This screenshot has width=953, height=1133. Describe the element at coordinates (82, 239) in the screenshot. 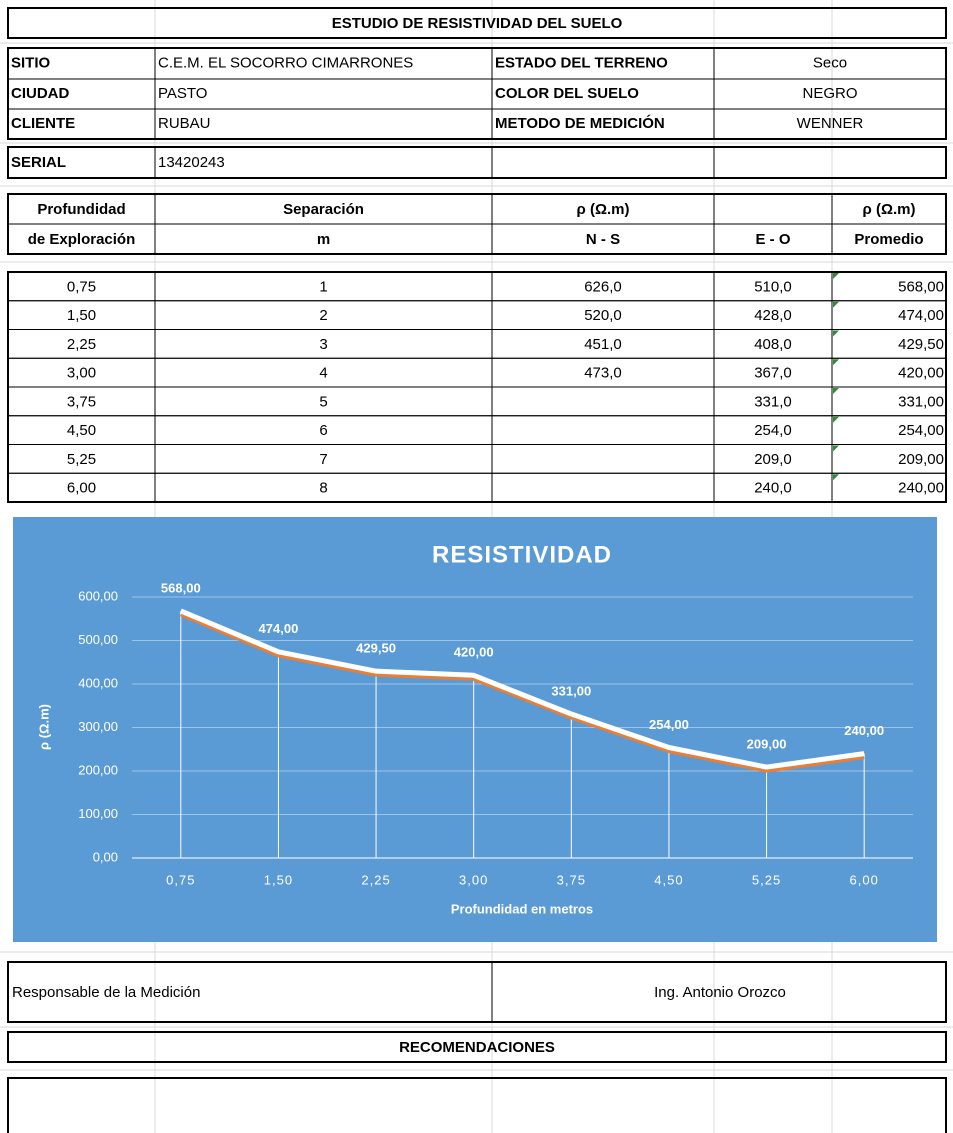

I see `column-header: de Exploración` at that location.